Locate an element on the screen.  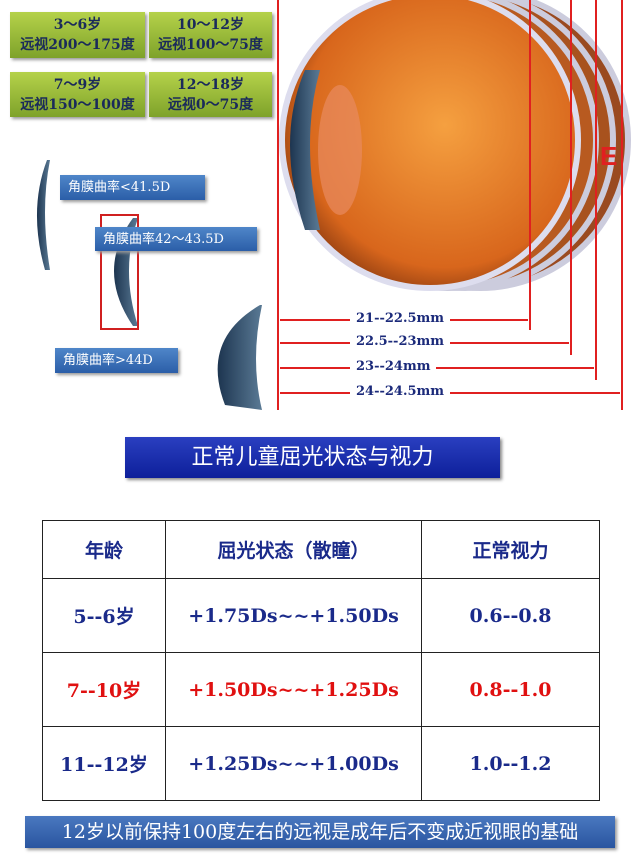
page-title: 正常儿童屈光状态与视力 is located at coordinates (312, 457).